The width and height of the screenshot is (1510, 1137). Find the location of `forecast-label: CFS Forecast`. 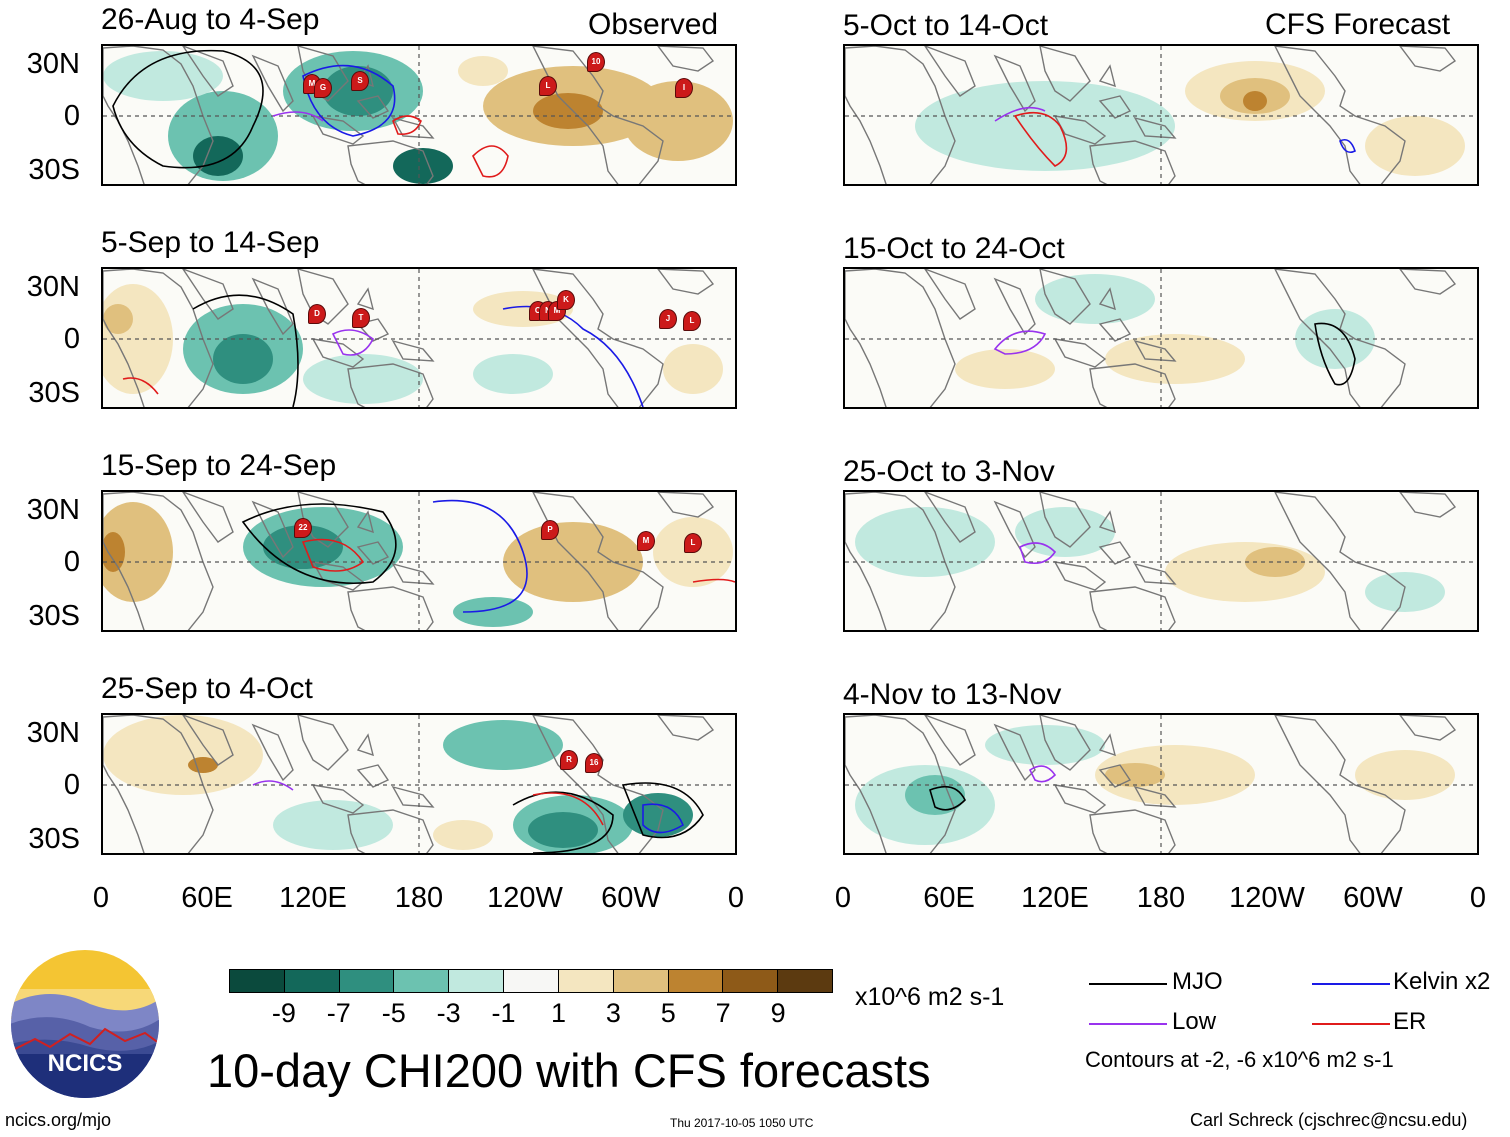

forecast-label: CFS Forecast is located at coordinates (1358, 24).